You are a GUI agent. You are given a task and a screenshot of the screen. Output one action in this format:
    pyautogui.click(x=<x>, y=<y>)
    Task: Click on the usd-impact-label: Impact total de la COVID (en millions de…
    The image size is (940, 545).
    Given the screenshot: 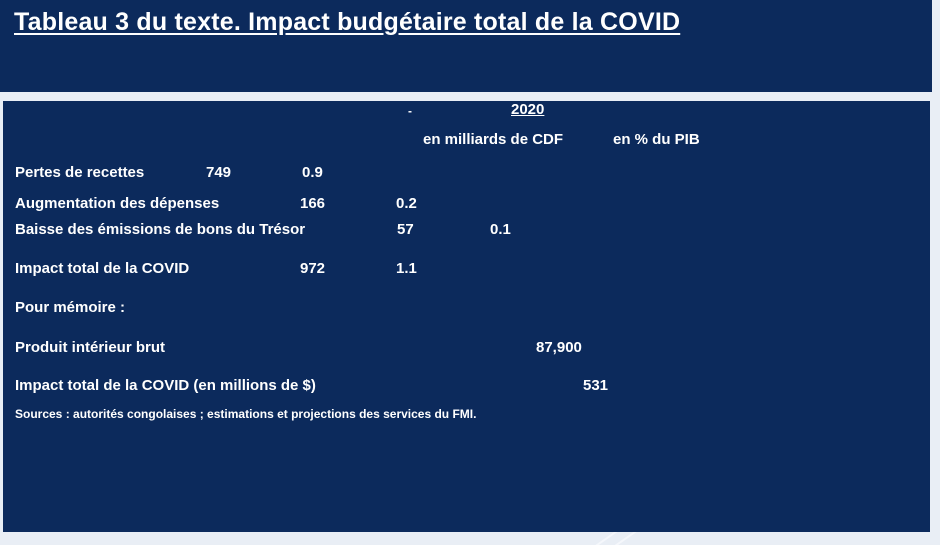 What is the action you would take?
    pyautogui.click(x=165, y=385)
    